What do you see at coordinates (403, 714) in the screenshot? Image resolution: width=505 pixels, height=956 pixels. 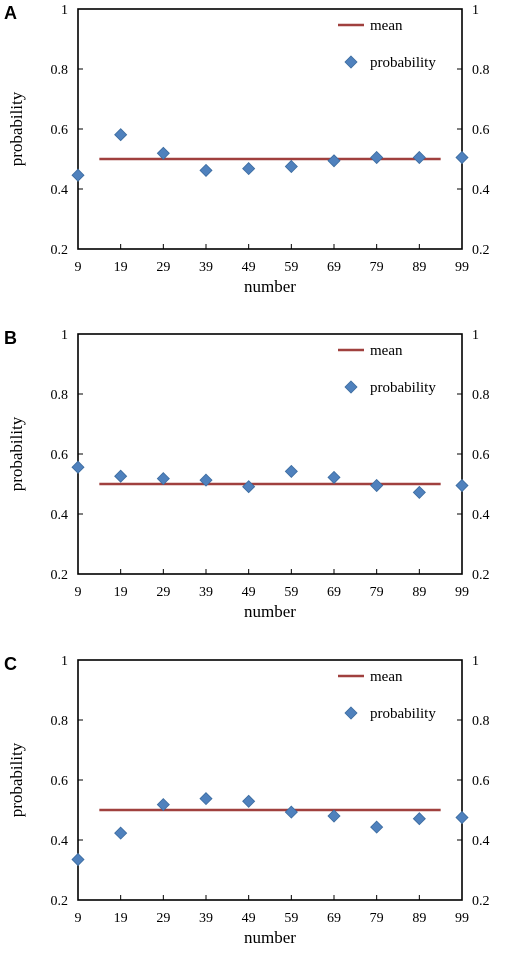 I see `legend-probability-label: probability` at bounding box center [403, 714].